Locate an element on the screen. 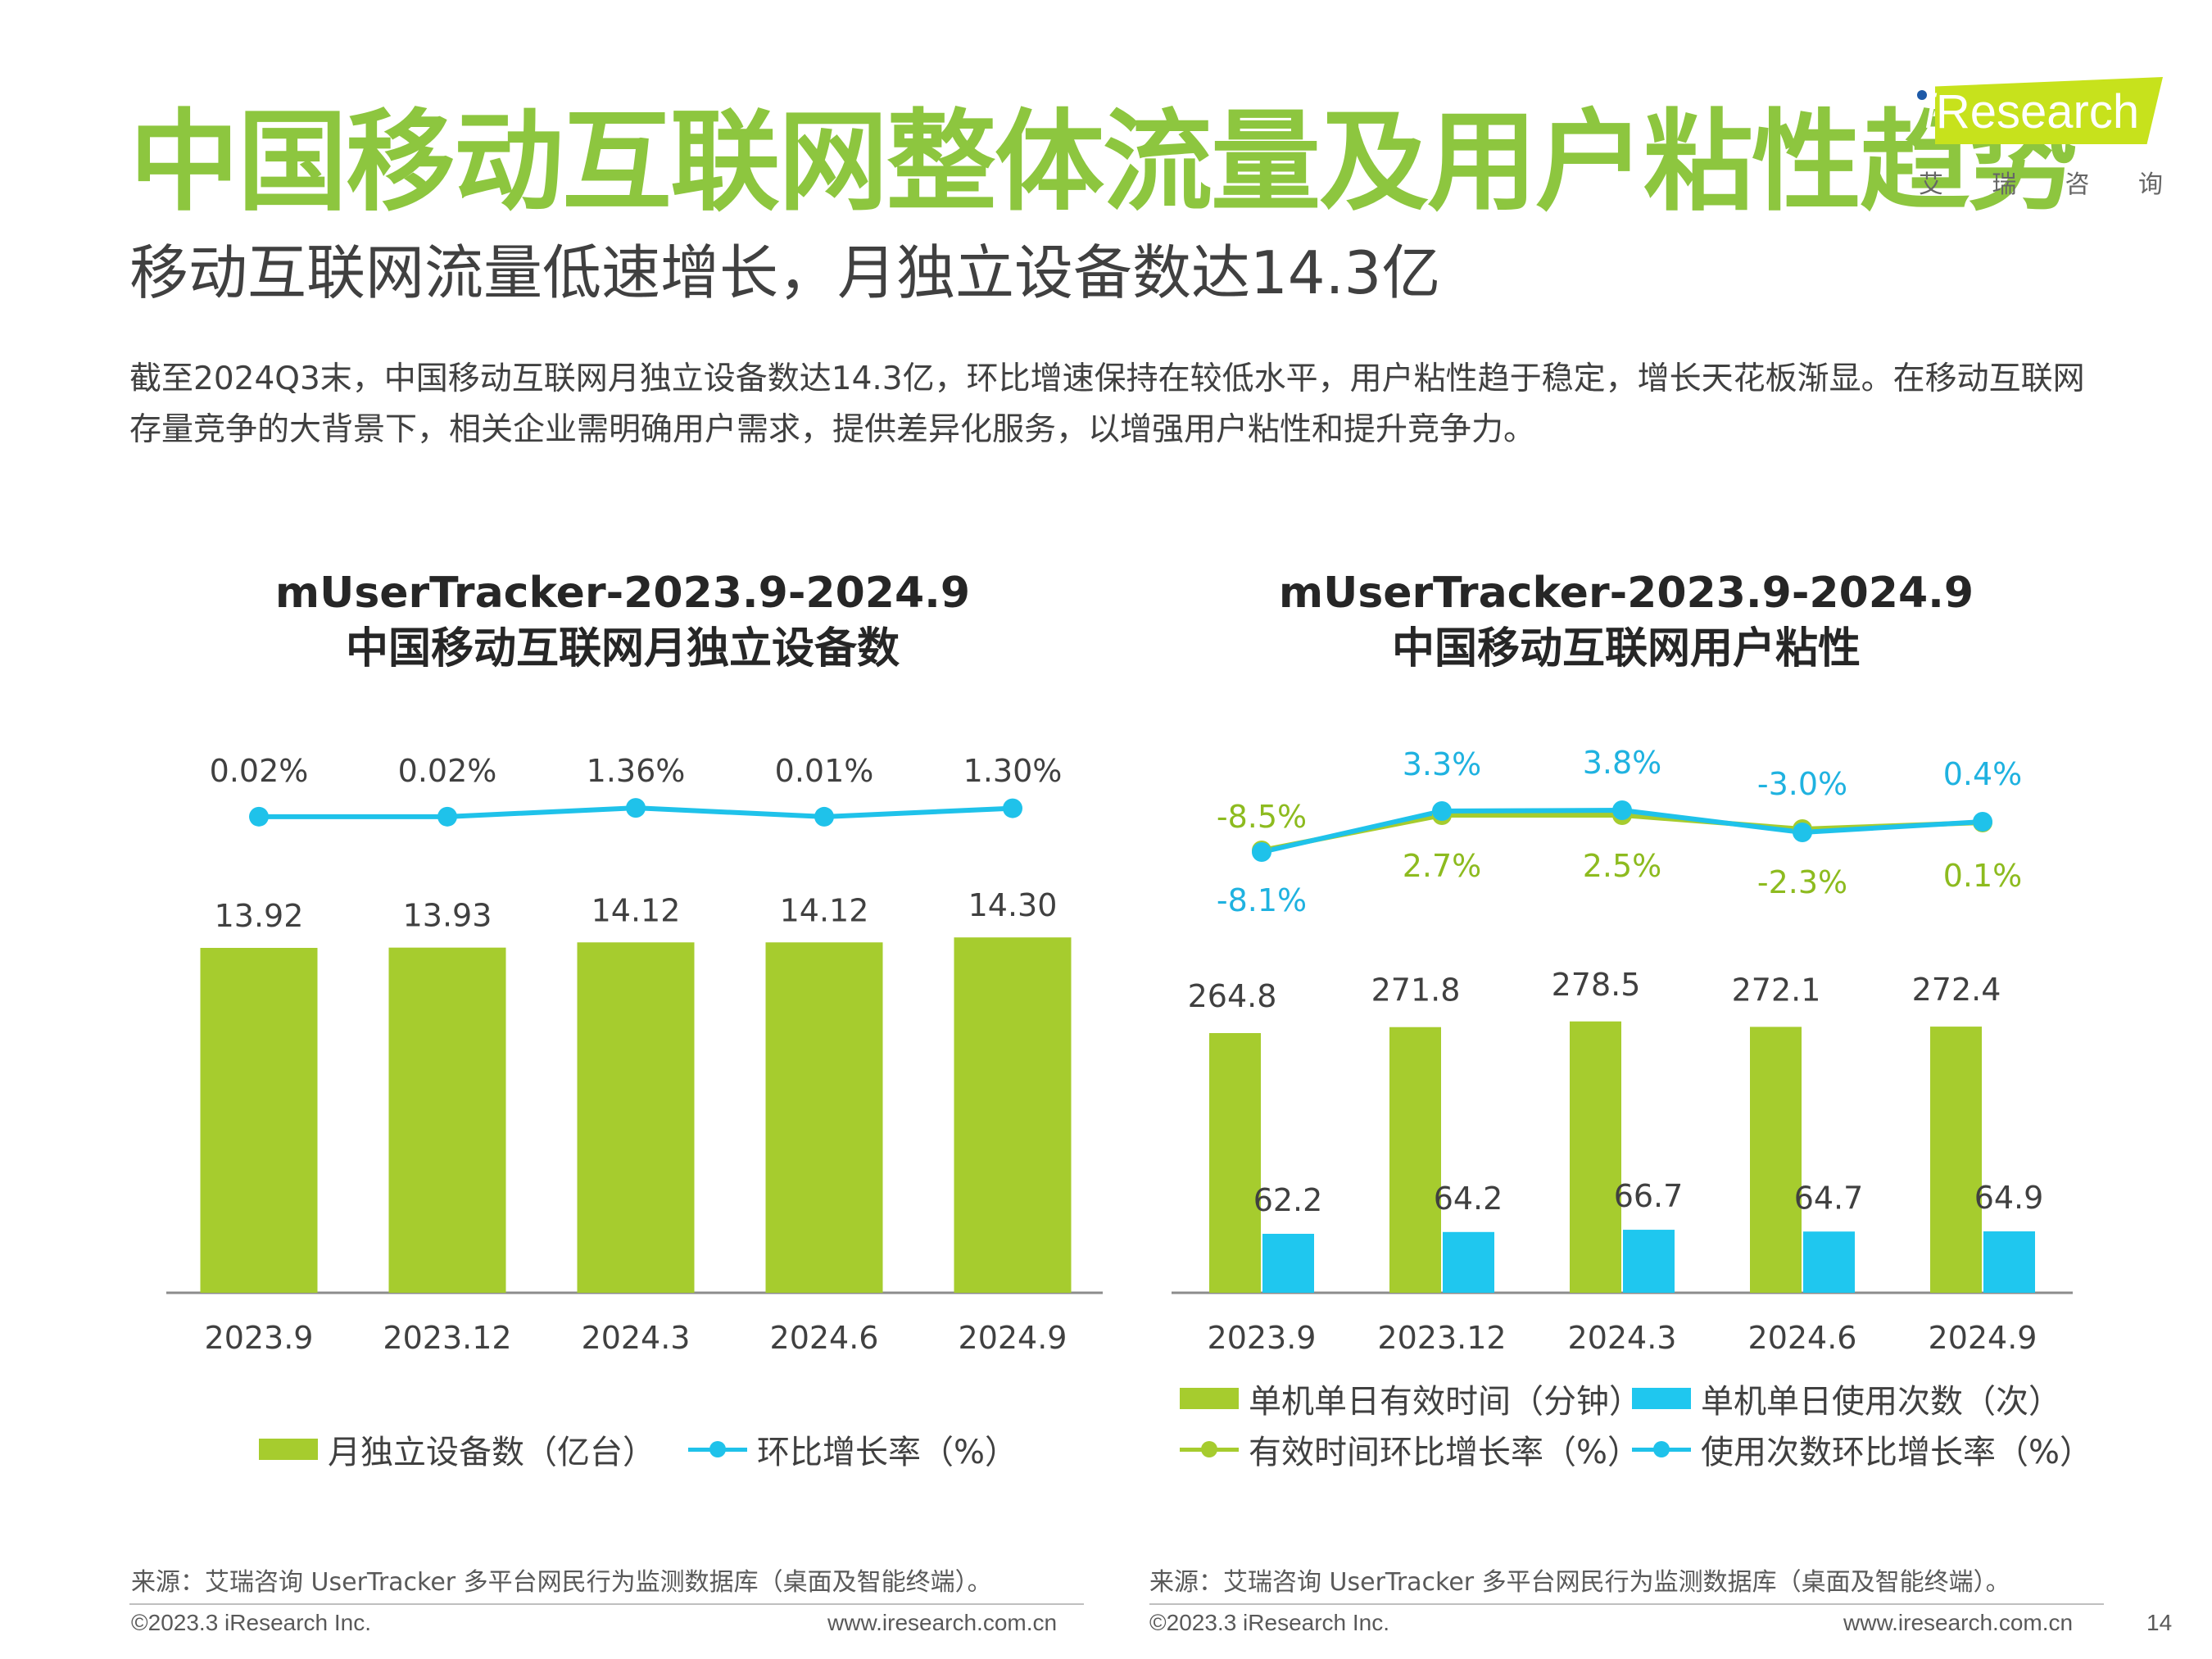 The image size is (2212, 1659). logo-banner is located at coordinates (2049, 110).